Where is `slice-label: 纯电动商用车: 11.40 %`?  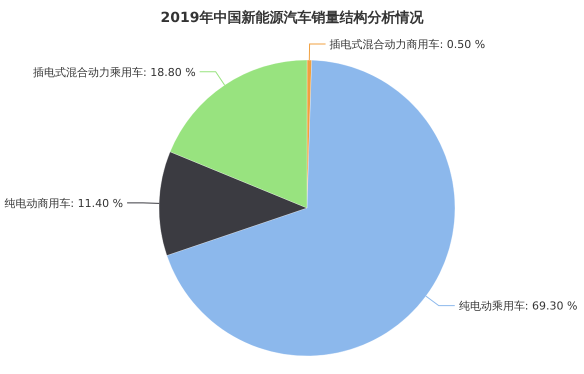
slice-label: 纯电动商用车: 11.40 % is located at coordinates (64, 203).